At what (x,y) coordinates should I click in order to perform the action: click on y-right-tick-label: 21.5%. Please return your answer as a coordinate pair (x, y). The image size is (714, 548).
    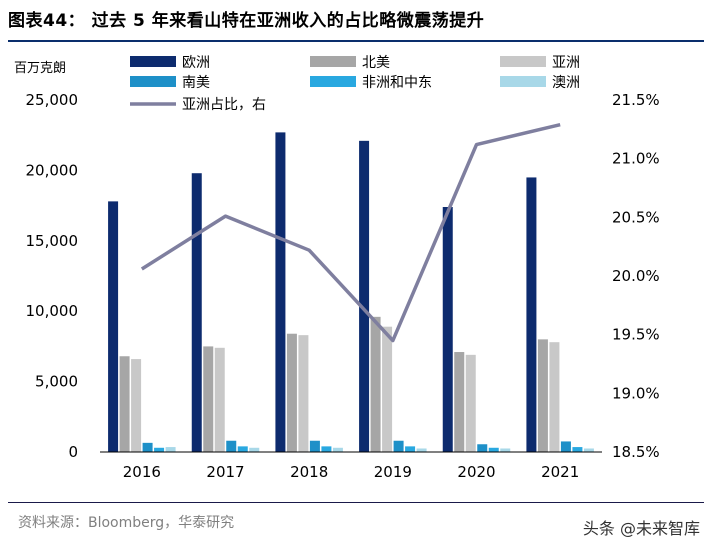
    Looking at the image, I should click on (636, 100).